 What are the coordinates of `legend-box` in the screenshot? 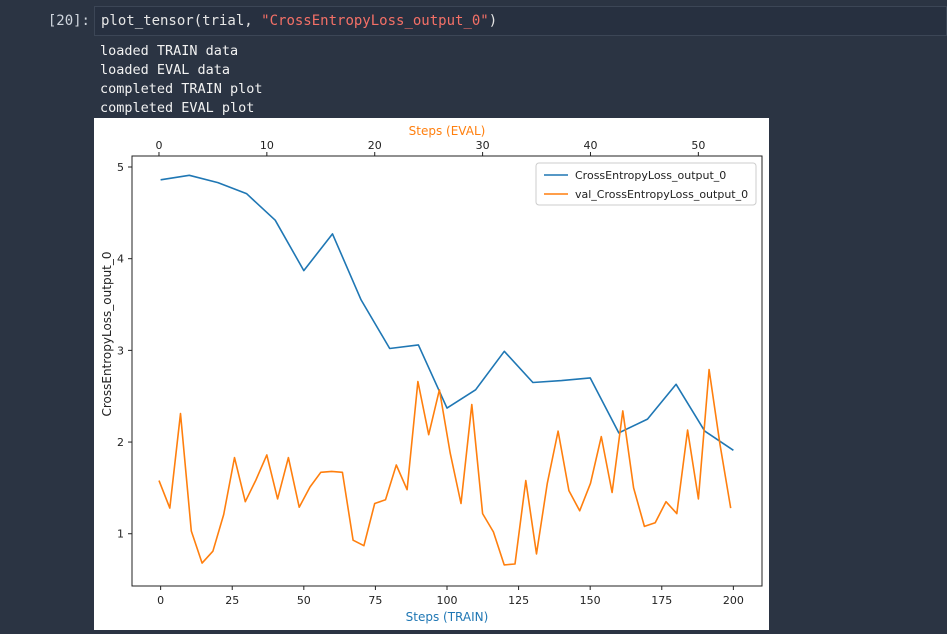 It's located at (646, 184).